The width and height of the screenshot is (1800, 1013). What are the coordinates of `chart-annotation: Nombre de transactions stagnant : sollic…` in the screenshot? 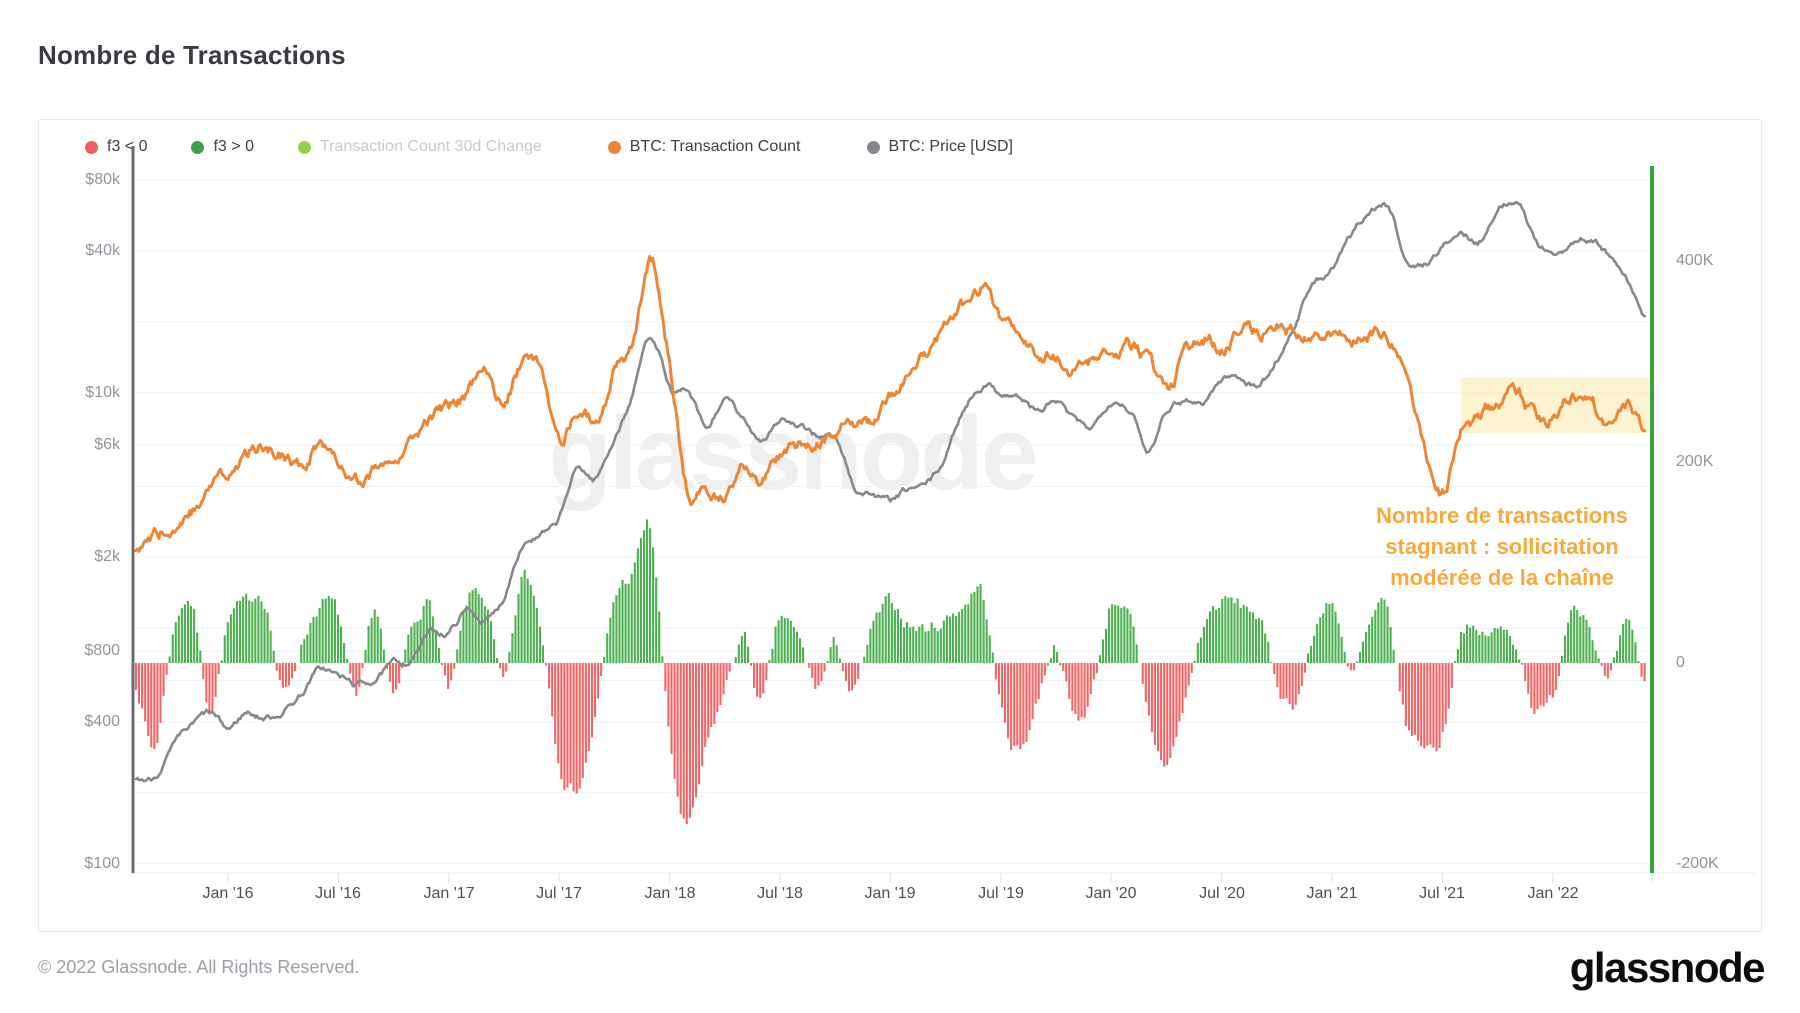 It's located at (1502, 546).